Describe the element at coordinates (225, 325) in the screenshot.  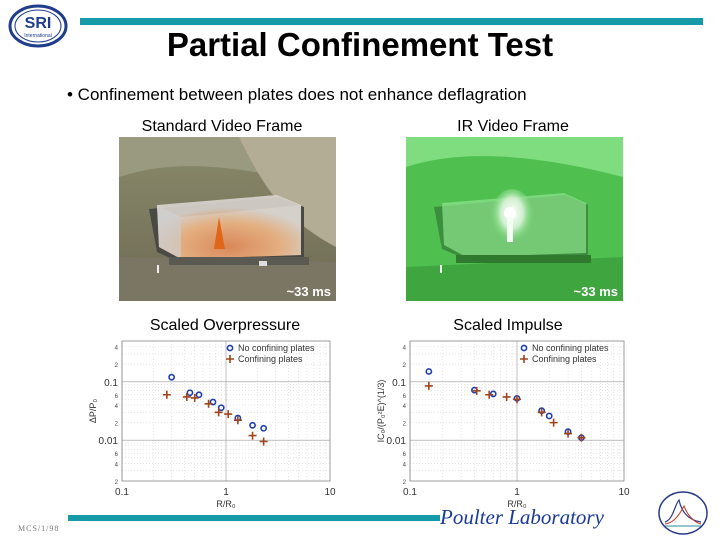
I see `overpressure-plot-title: Scaled Overpressure` at that location.